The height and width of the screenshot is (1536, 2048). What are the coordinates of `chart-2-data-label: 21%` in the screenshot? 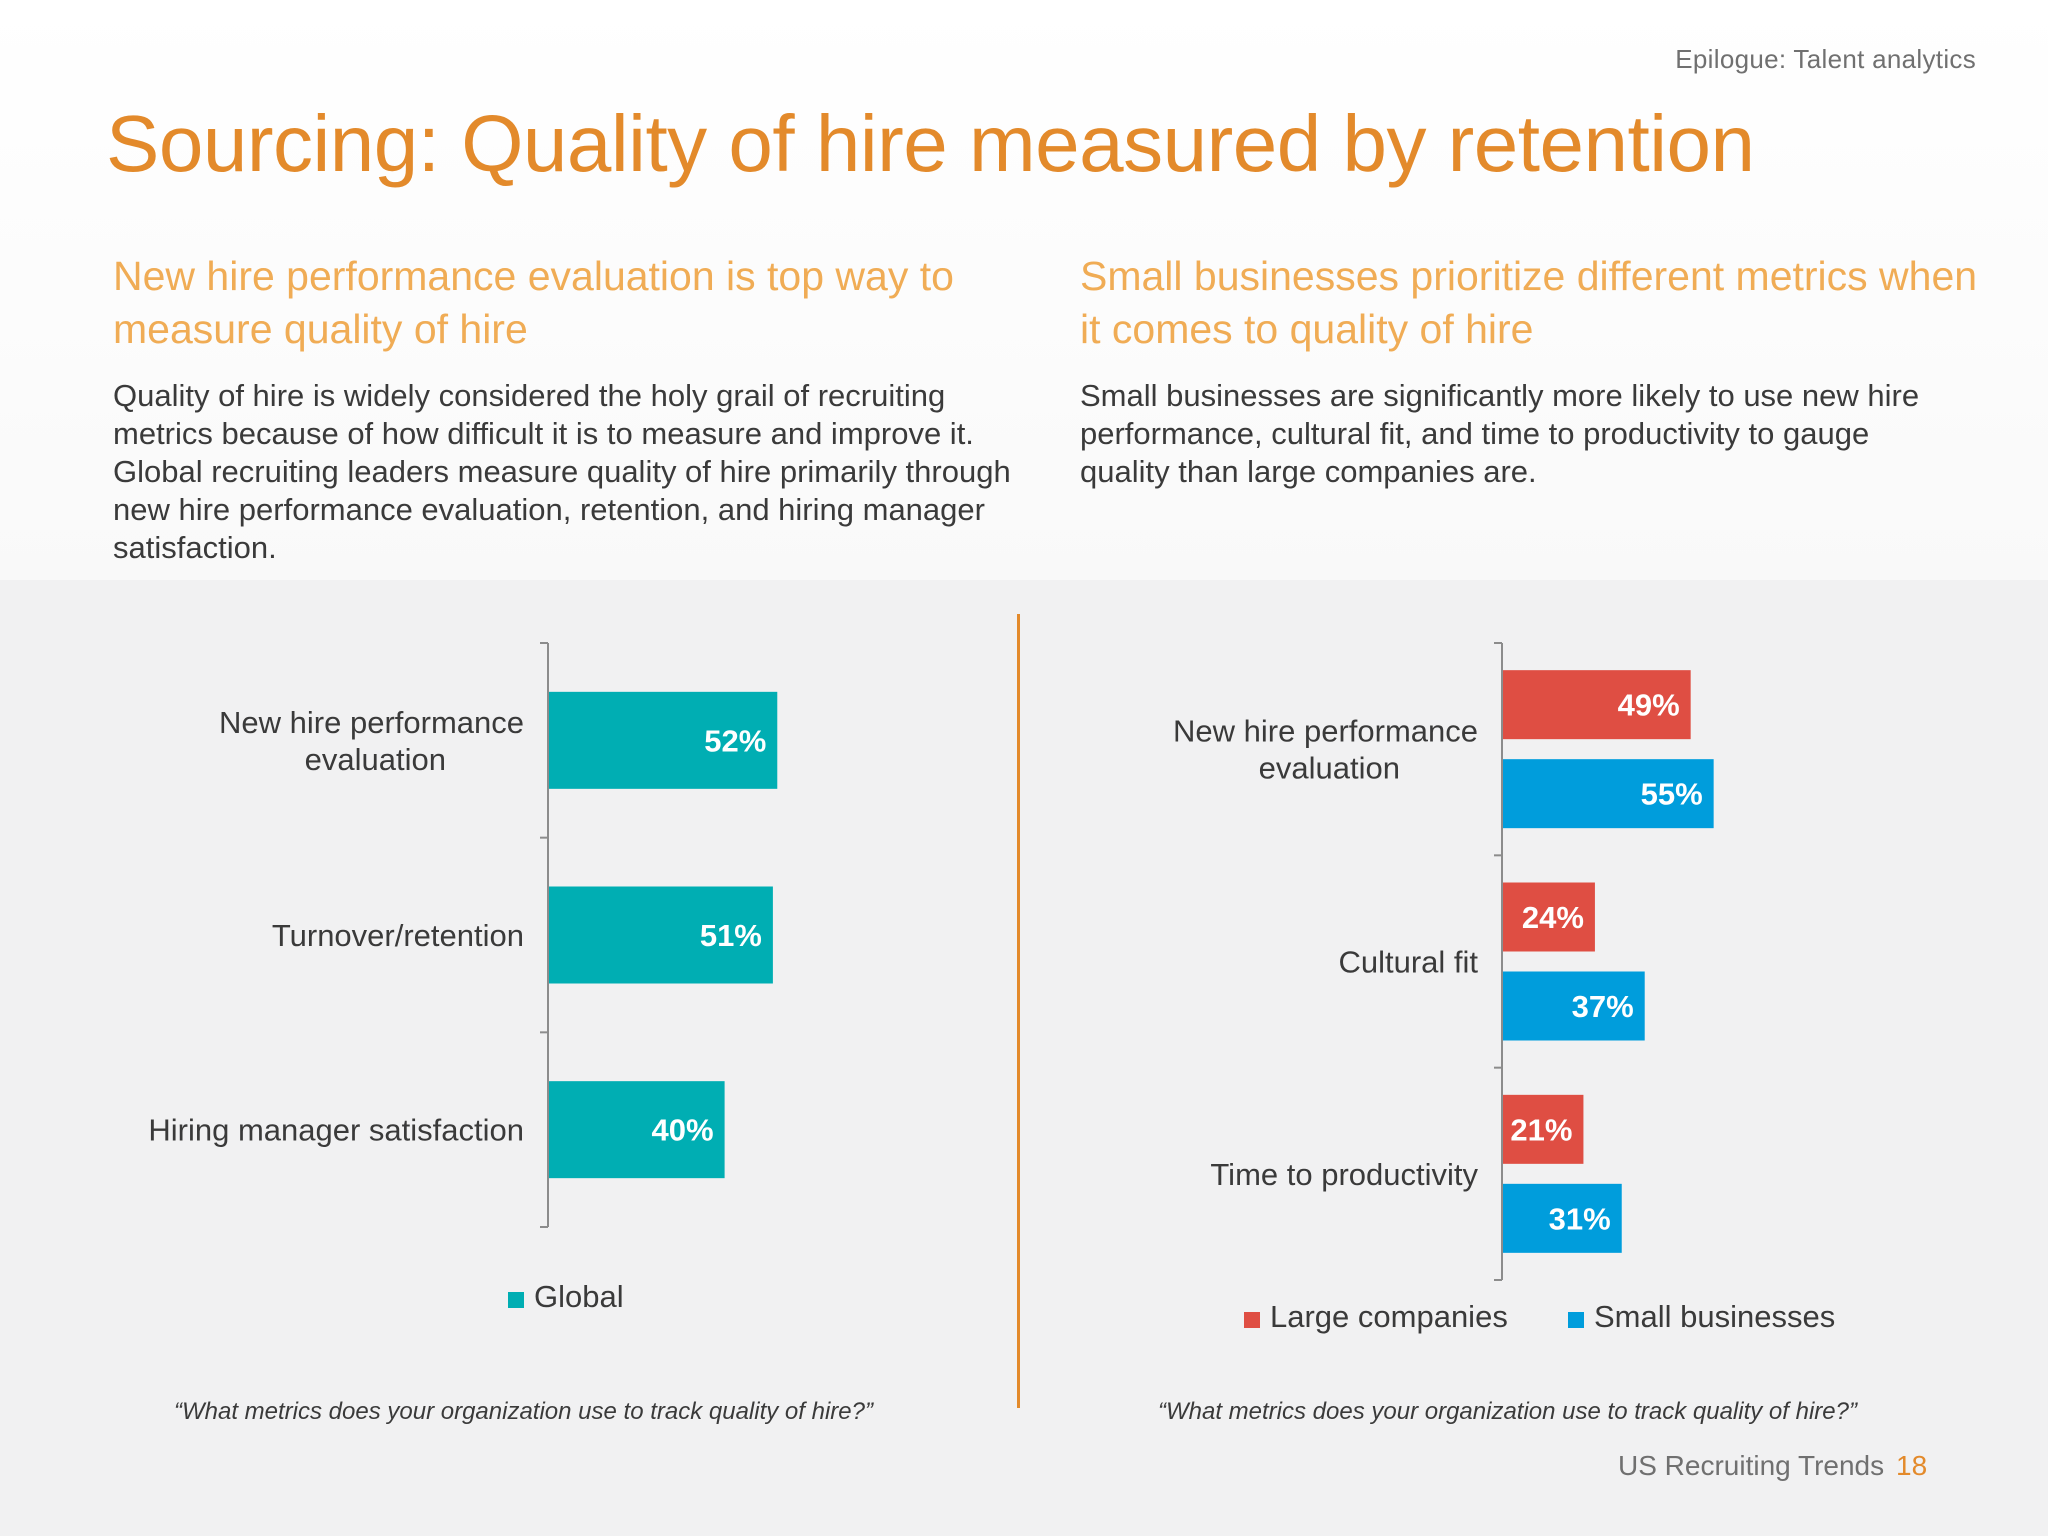 It's located at (1541, 1129).